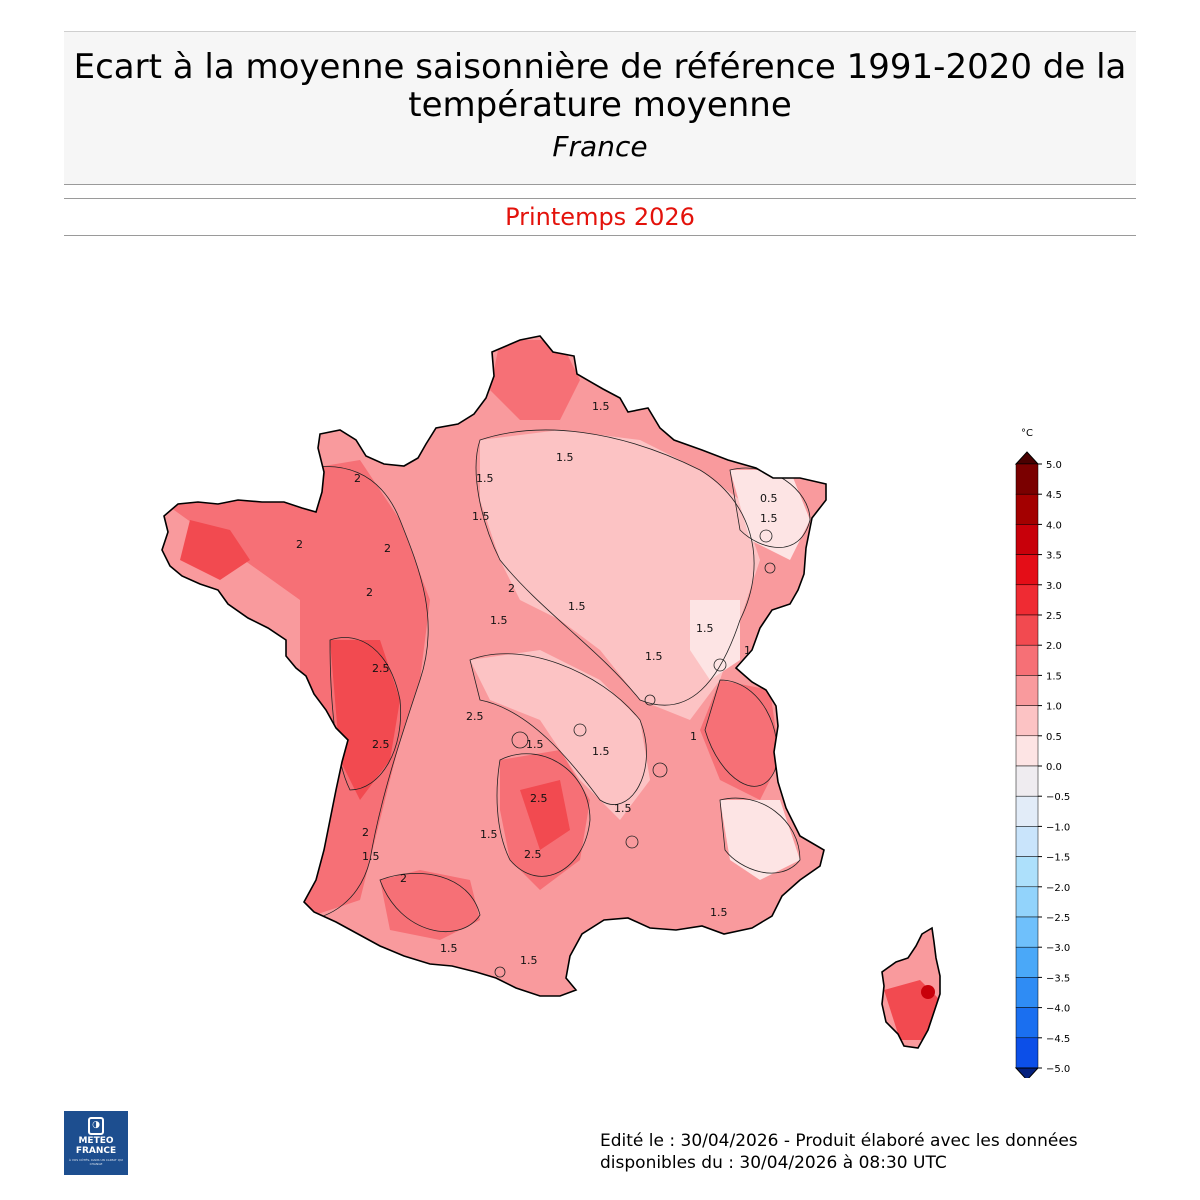 Image resolution: width=1200 pixels, height=1200 pixels. What do you see at coordinates (1054, 646) in the screenshot?
I see `colorbar-tick-label: 2.0` at bounding box center [1054, 646].